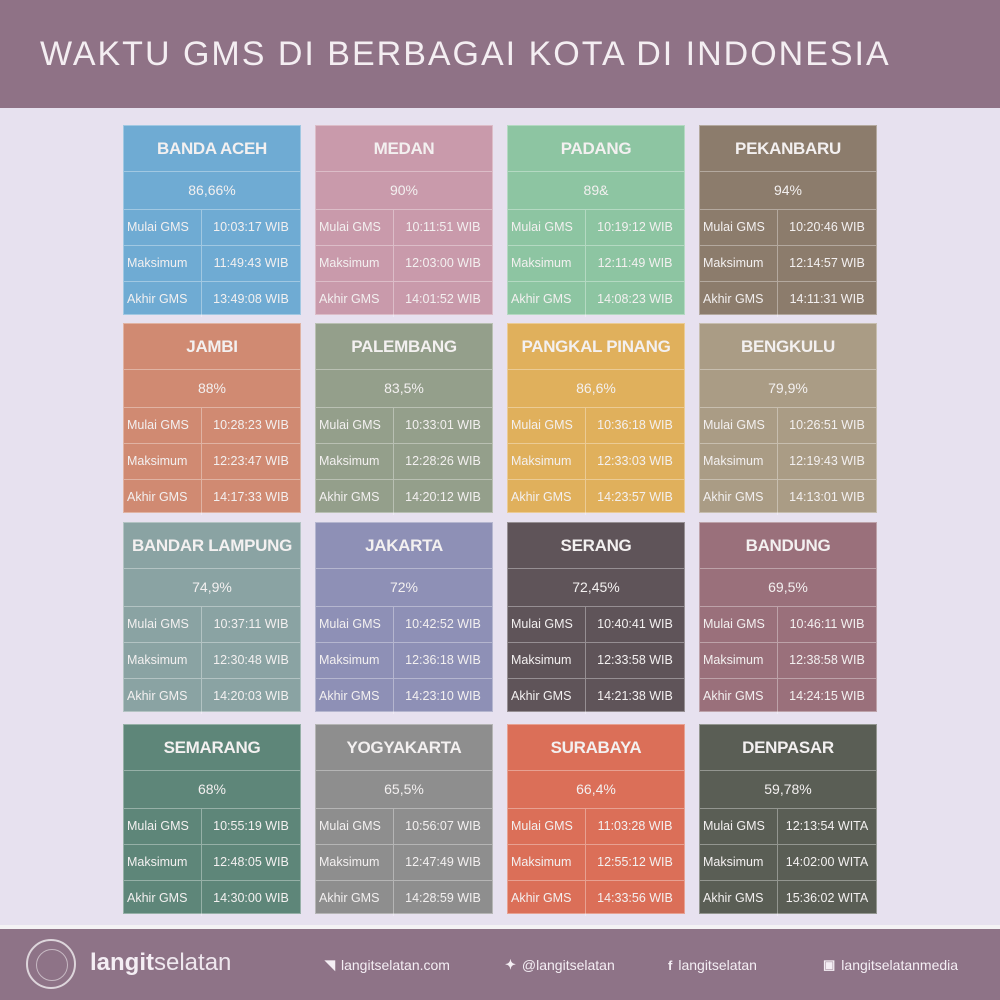 The image size is (1000, 1000). I want to click on website-link: ◥ langitselatan.com, so click(387, 965).